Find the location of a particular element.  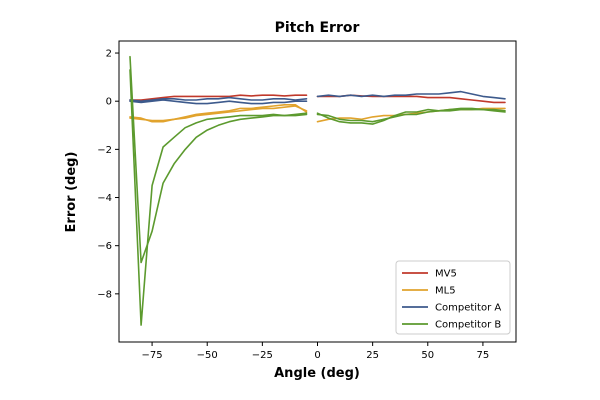

y-tick-label: −4 is located at coordinates (104, 198).